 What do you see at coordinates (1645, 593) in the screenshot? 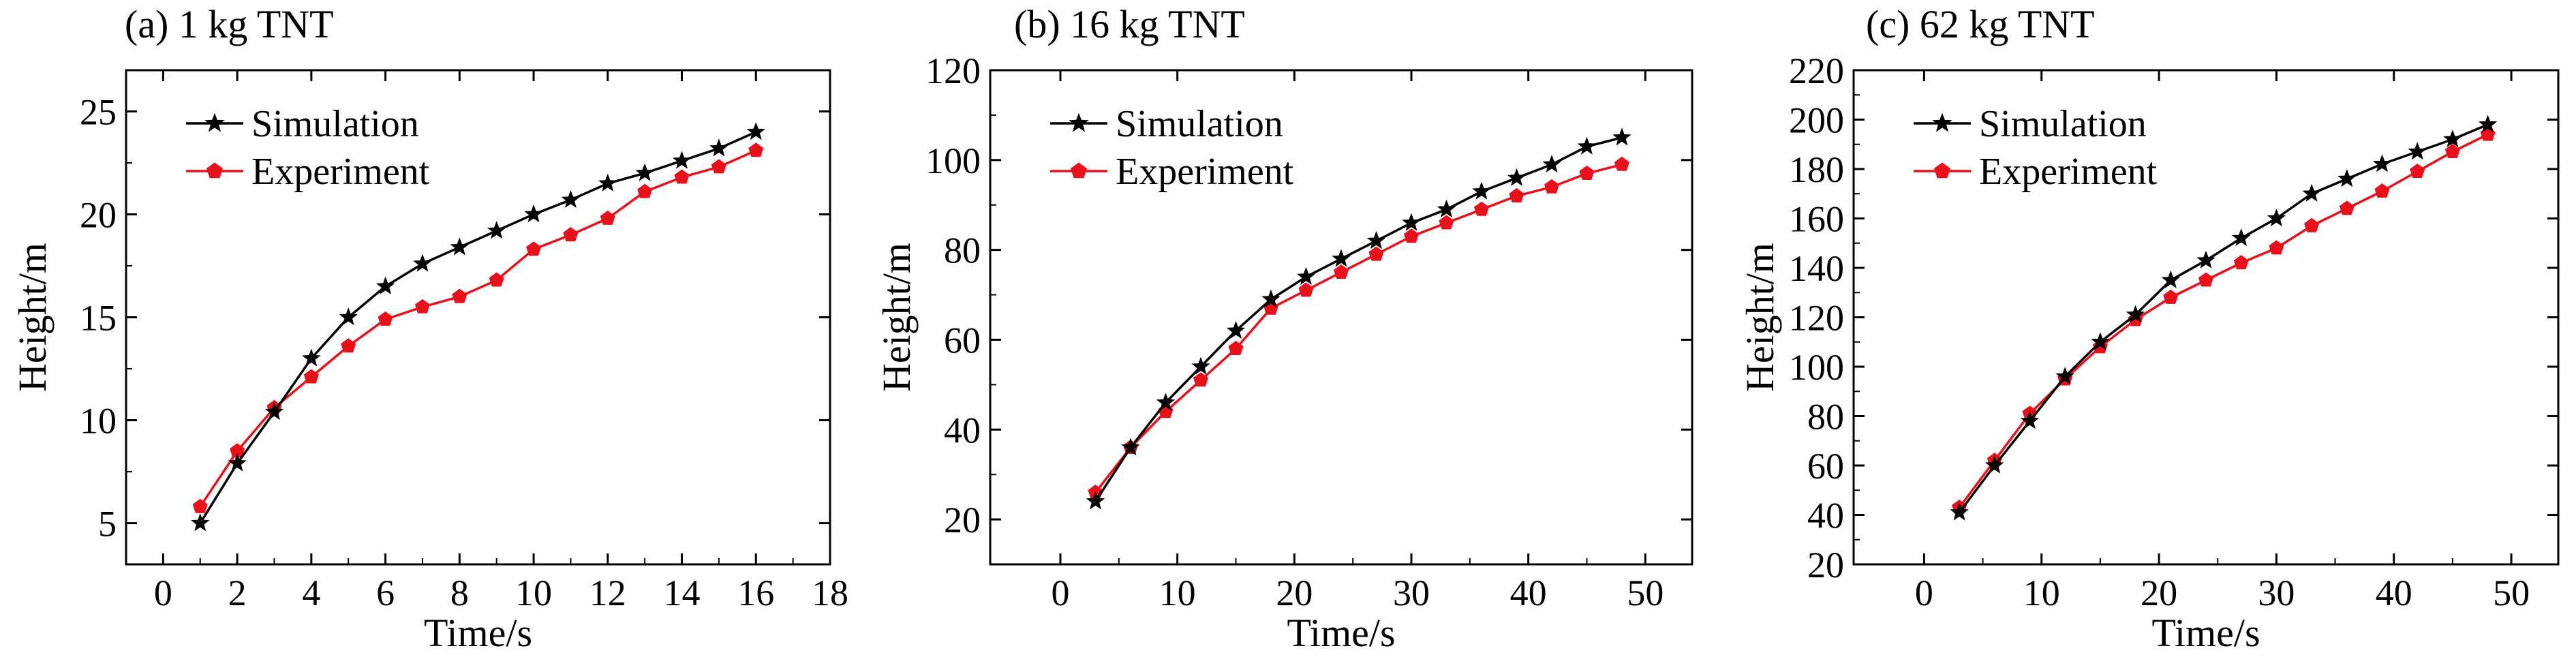
I see `x-tick-label: 50` at bounding box center [1645, 593].